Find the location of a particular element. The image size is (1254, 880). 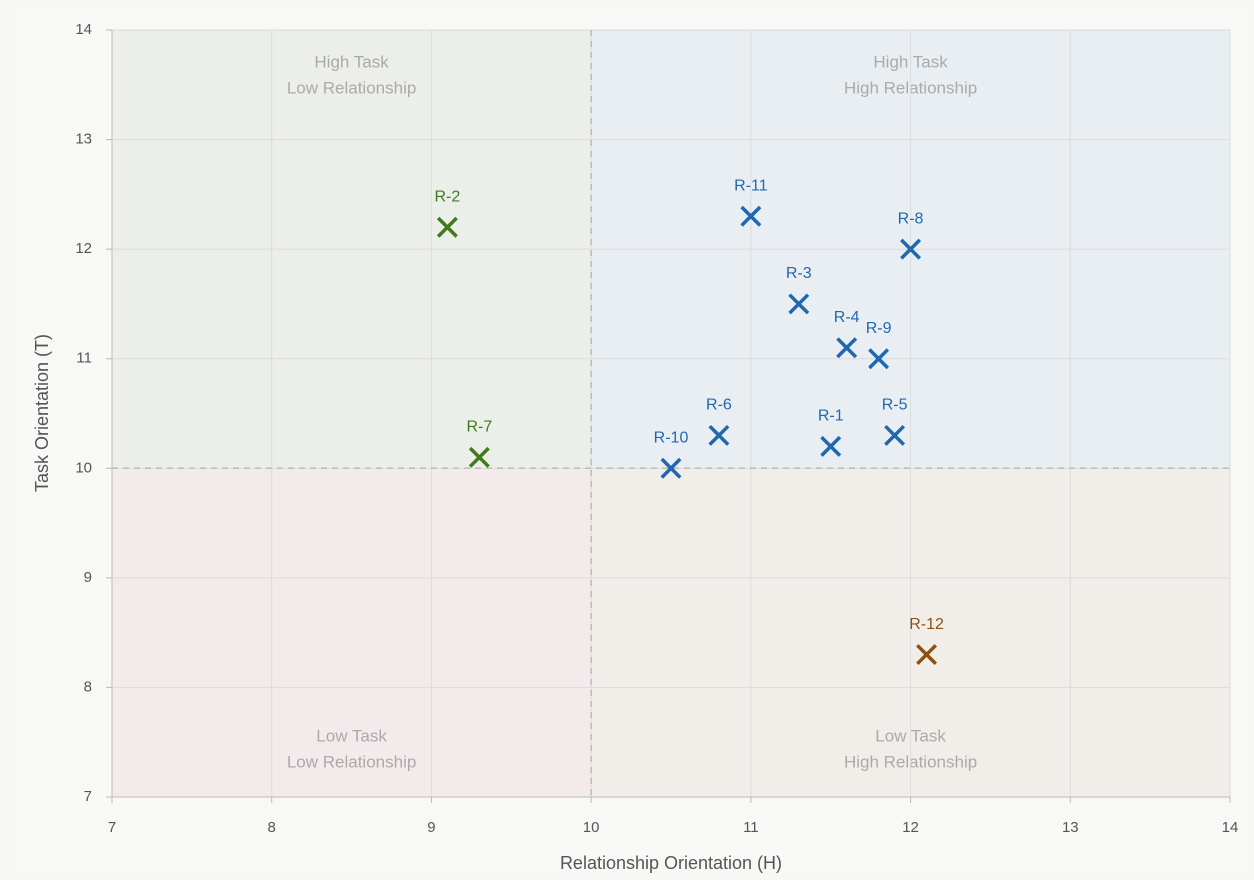

x-tick-label: 8 is located at coordinates (272, 827).